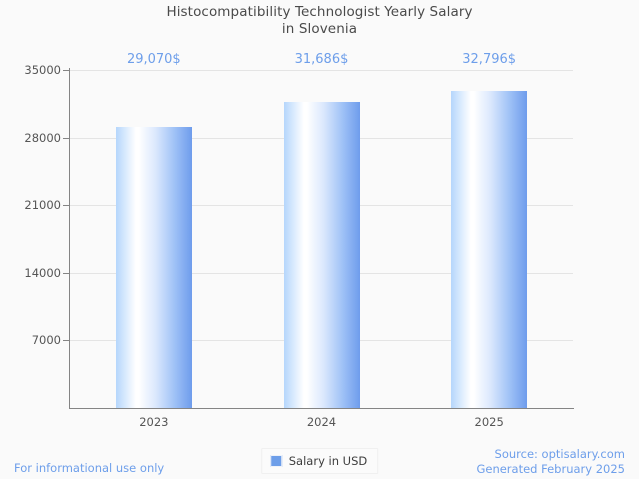 This screenshot has width=639, height=479. Describe the element at coordinates (154, 422) in the screenshot. I see `x-axis-tick-label: 2023` at that location.